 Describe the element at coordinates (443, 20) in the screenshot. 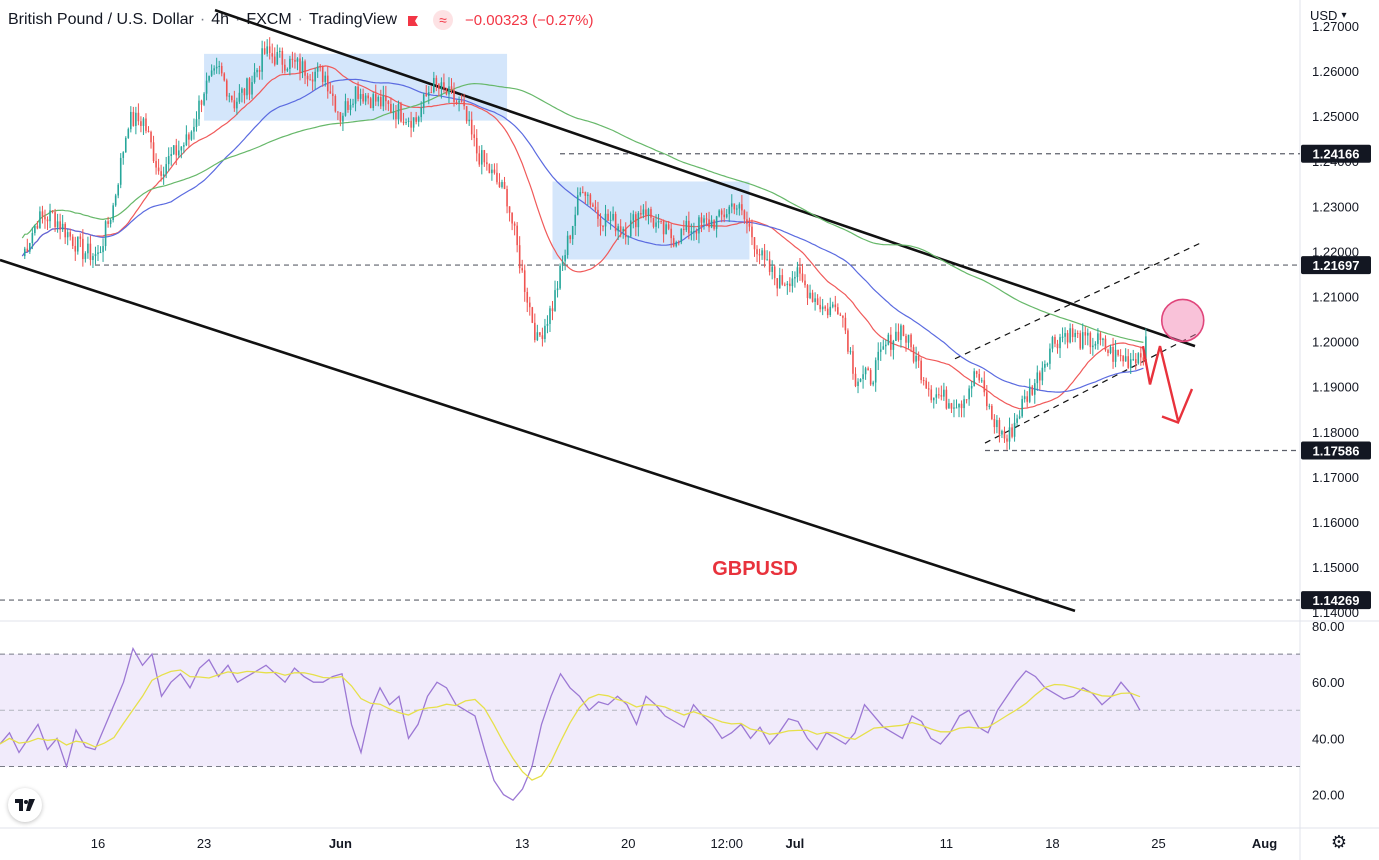

I see `wave-icon: ≈` at that location.